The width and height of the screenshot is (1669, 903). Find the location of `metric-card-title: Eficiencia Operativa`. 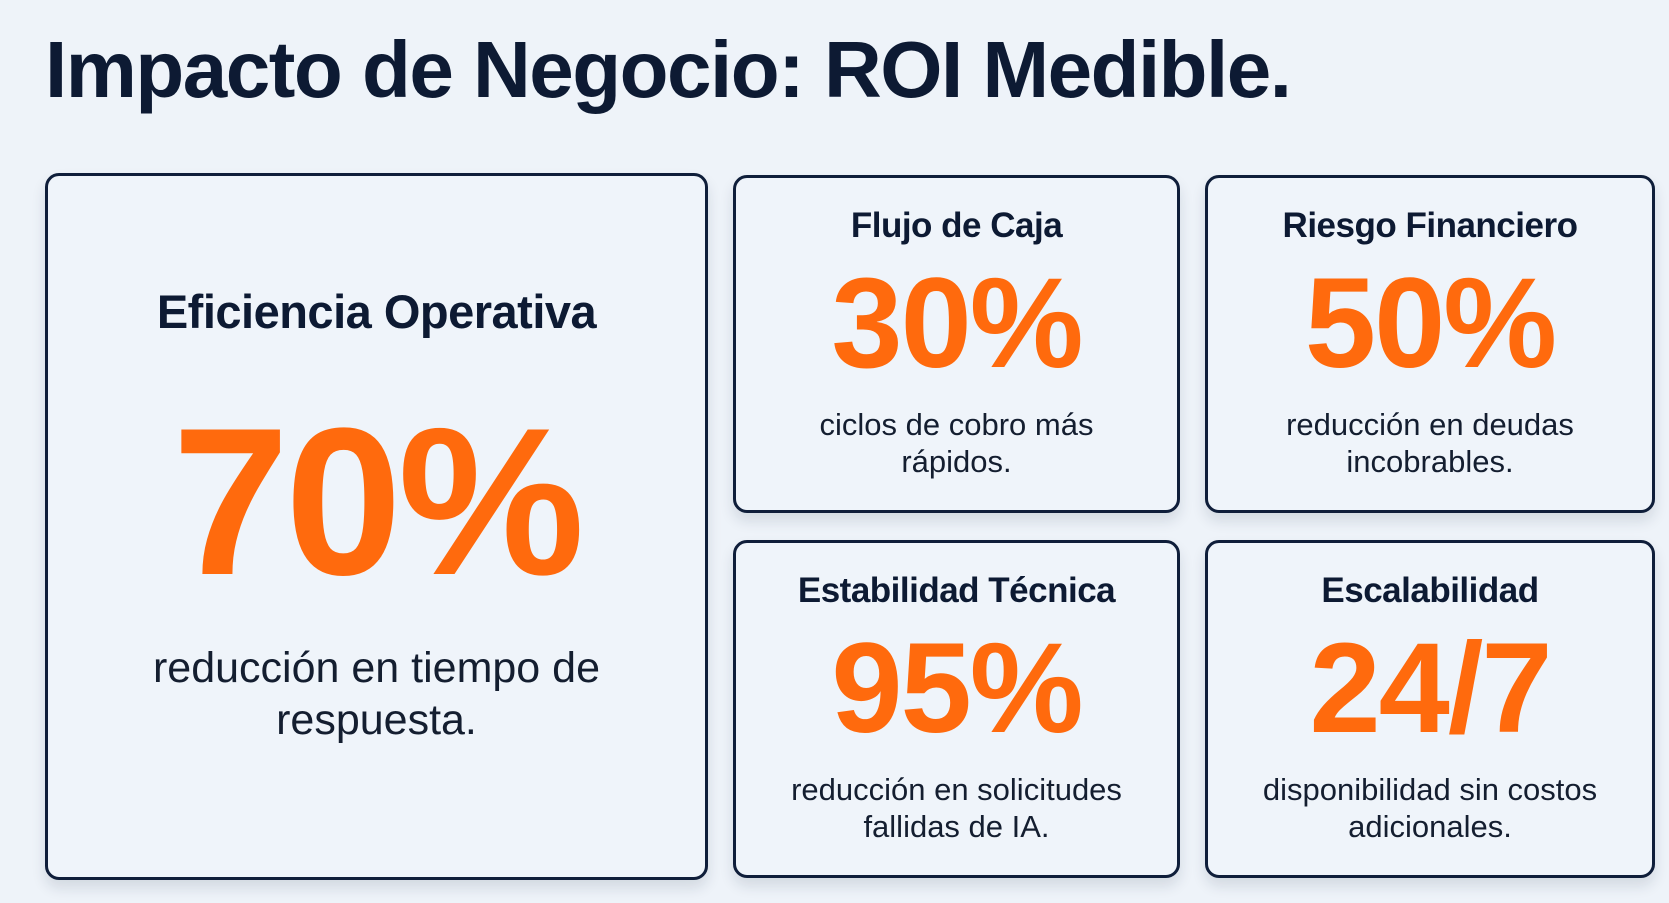

metric-card-title: Eficiencia Operativa is located at coordinates (376, 311).